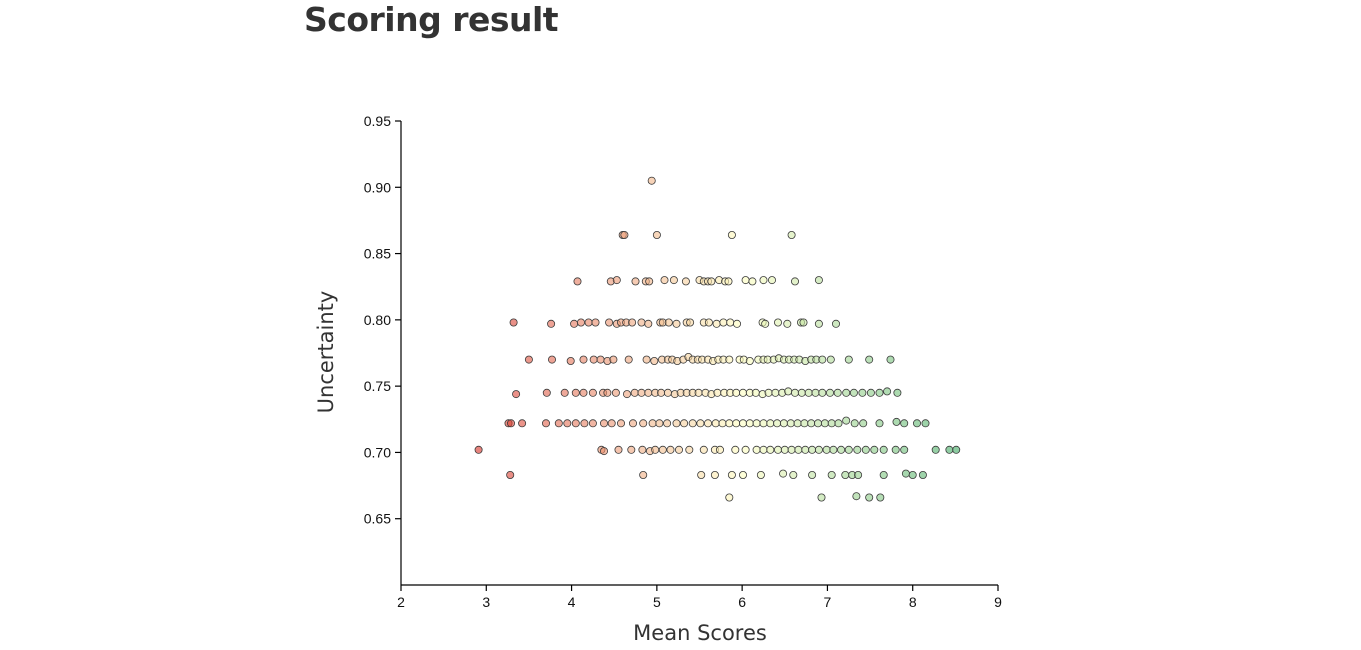 This screenshot has width=1361, height=650. Describe the element at coordinates (326, 352) in the screenshot. I see `y-axis-title: Uncertainty` at that location.